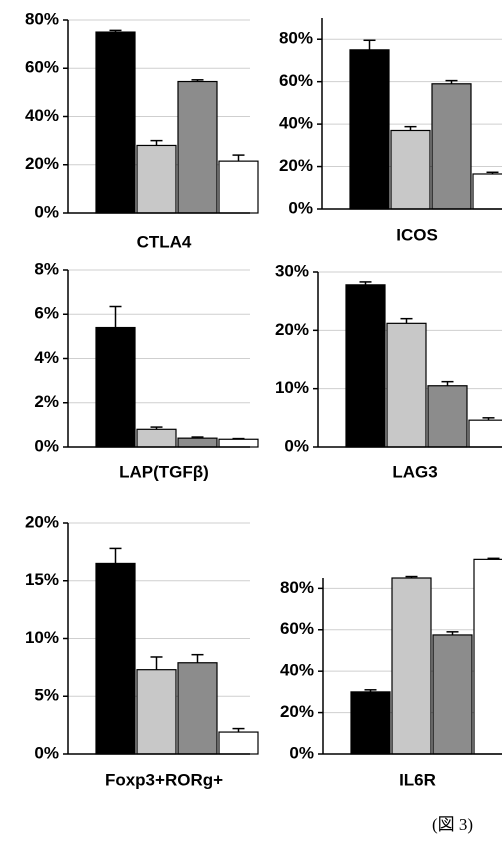  Describe the element at coordinates (292, 270) in the screenshot. I see `y-tick-label: 30%` at that location.